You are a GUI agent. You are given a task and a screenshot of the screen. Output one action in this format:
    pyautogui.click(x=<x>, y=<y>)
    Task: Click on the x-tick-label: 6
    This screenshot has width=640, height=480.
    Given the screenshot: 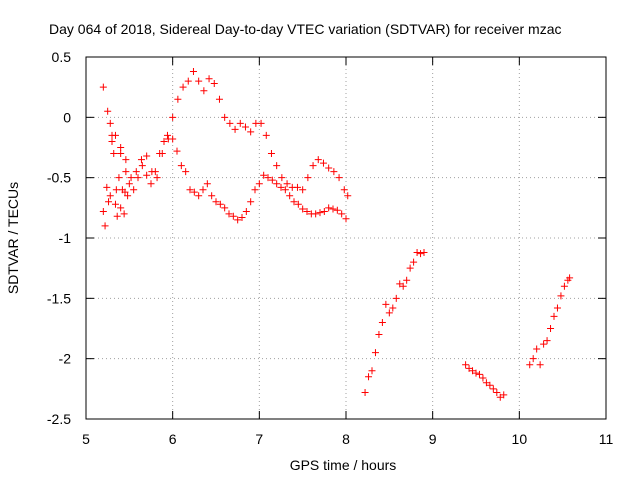 What is the action you would take?
    pyautogui.click(x=173, y=439)
    